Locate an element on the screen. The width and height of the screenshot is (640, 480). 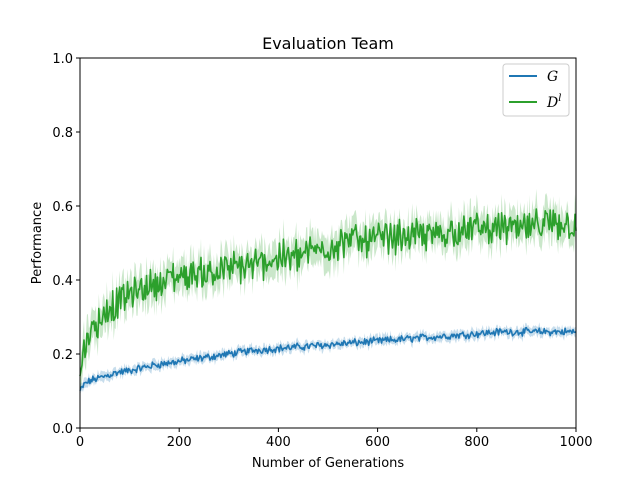
y-tick-label: 0.8 is located at coordinates (62, 133).